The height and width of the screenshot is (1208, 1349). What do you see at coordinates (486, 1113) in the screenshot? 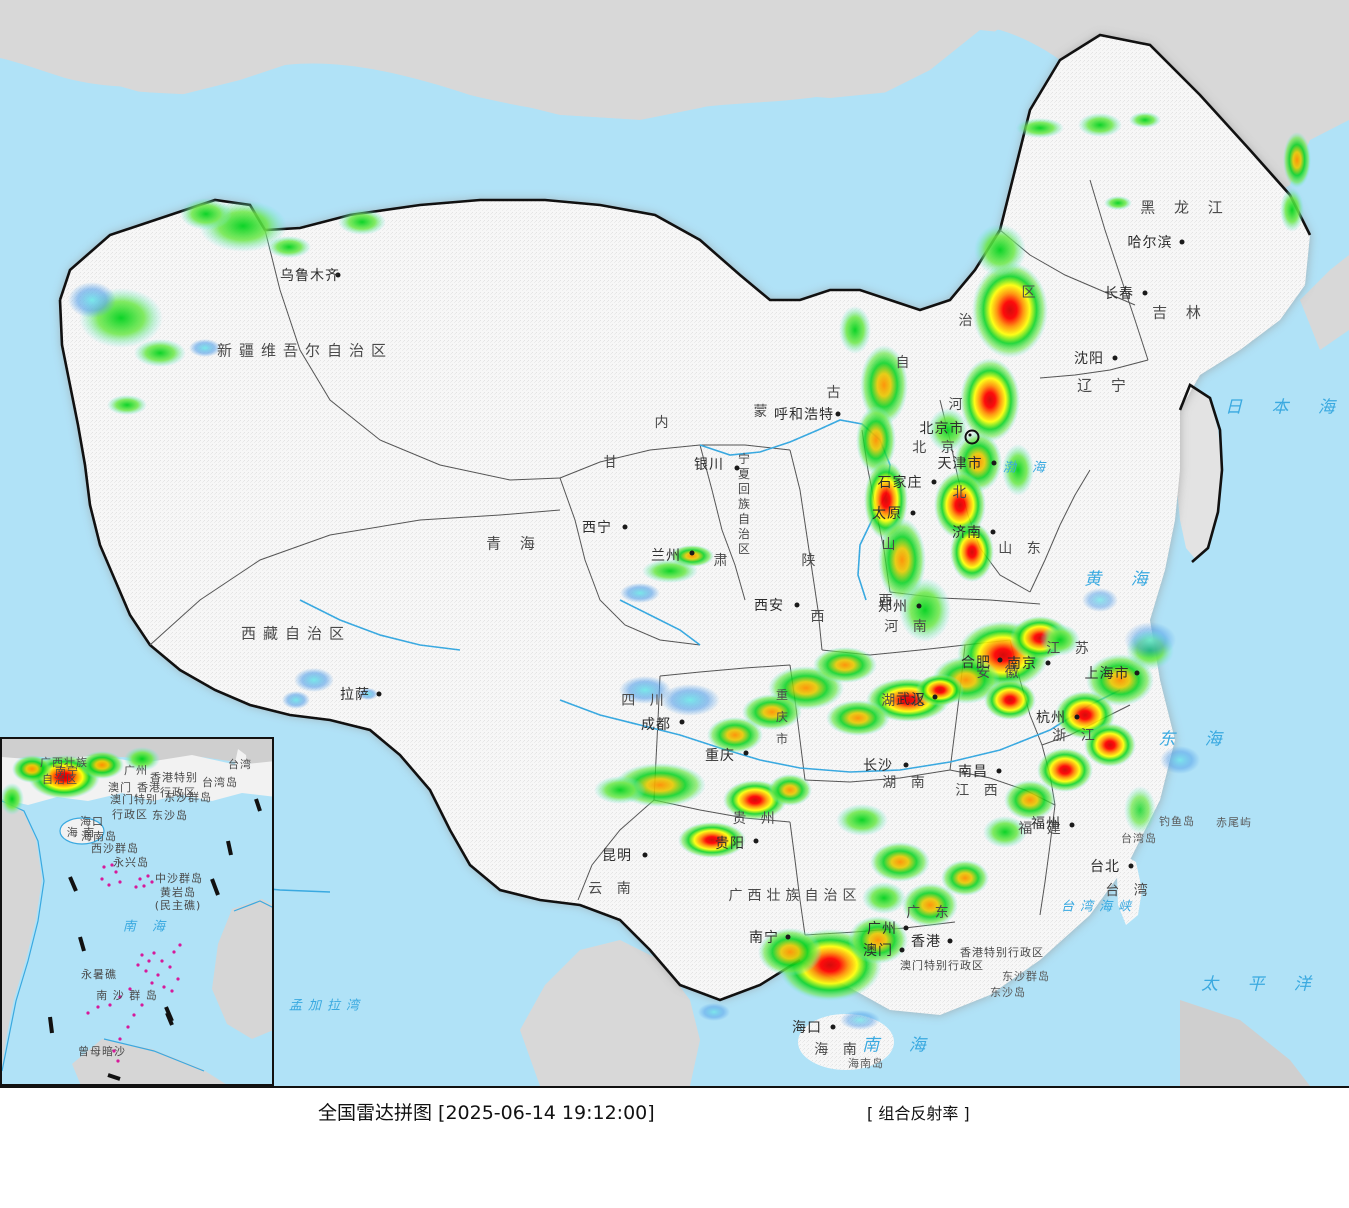
I see `legend-title: 全国雷达拼图 [2025-06-14 19:12:00]` at bounding box center [486, 1113].